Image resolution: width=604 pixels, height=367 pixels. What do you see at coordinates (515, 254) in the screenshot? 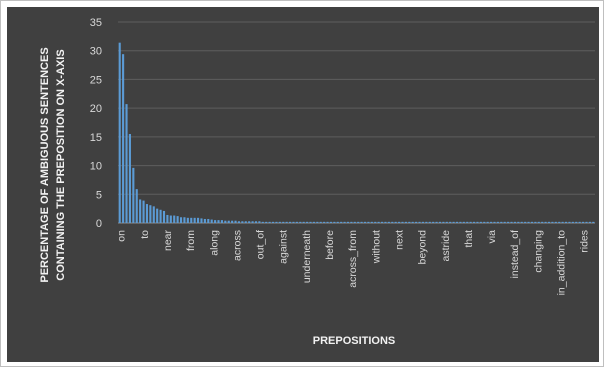
I see `x-tick-label: instead_of` at bounding box center [515, 254].